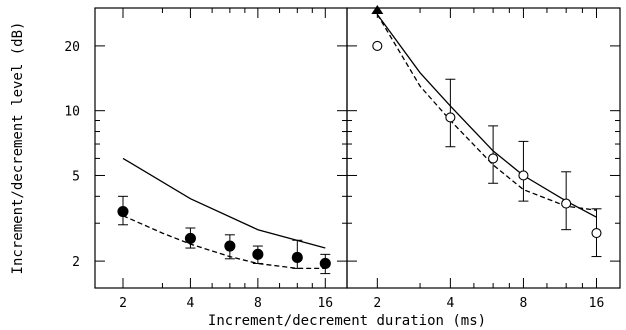 This screenshot has width=626, height=330. I want to click on y-tick-label: 20, so click(72, 47).